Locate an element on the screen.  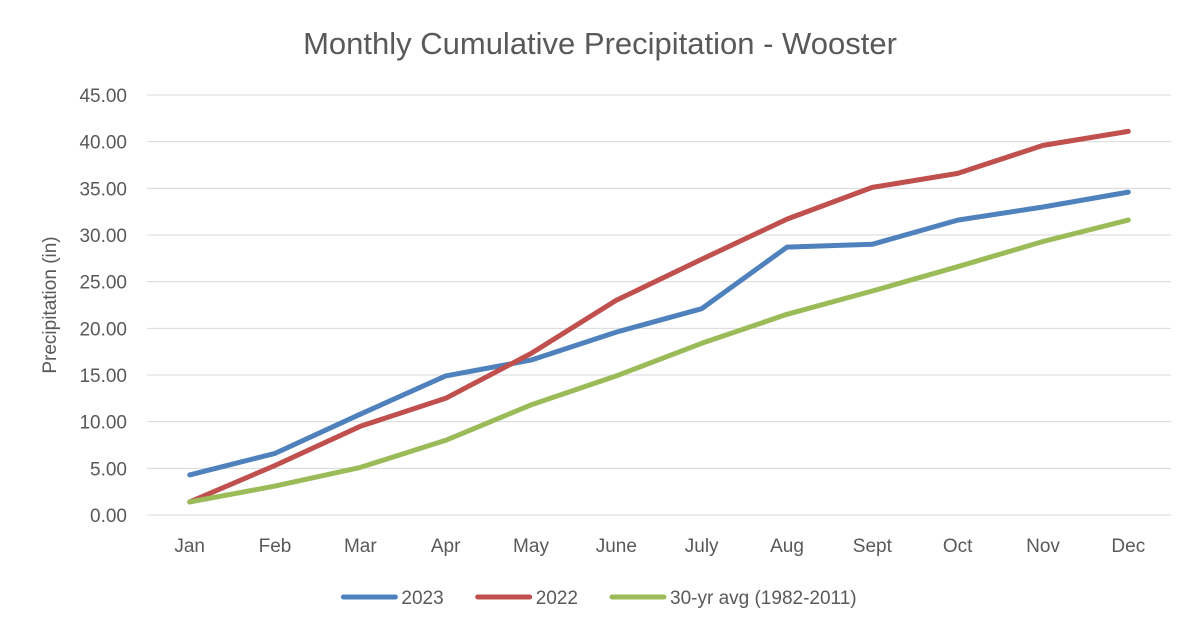
y-tick-label: 10.00 is located at coordinates (103, 423).